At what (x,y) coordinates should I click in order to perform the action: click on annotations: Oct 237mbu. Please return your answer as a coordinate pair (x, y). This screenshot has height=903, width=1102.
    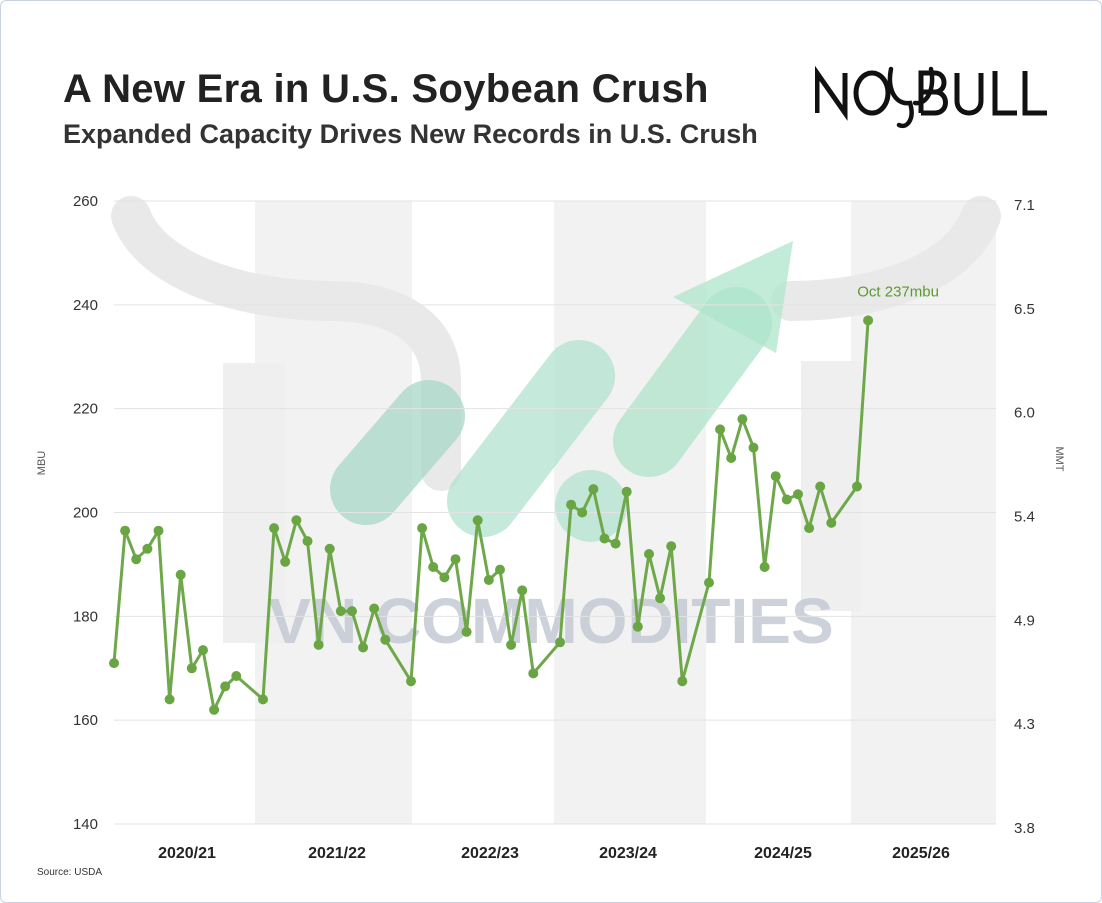
    Looking at the image, I should click on (898, 291).